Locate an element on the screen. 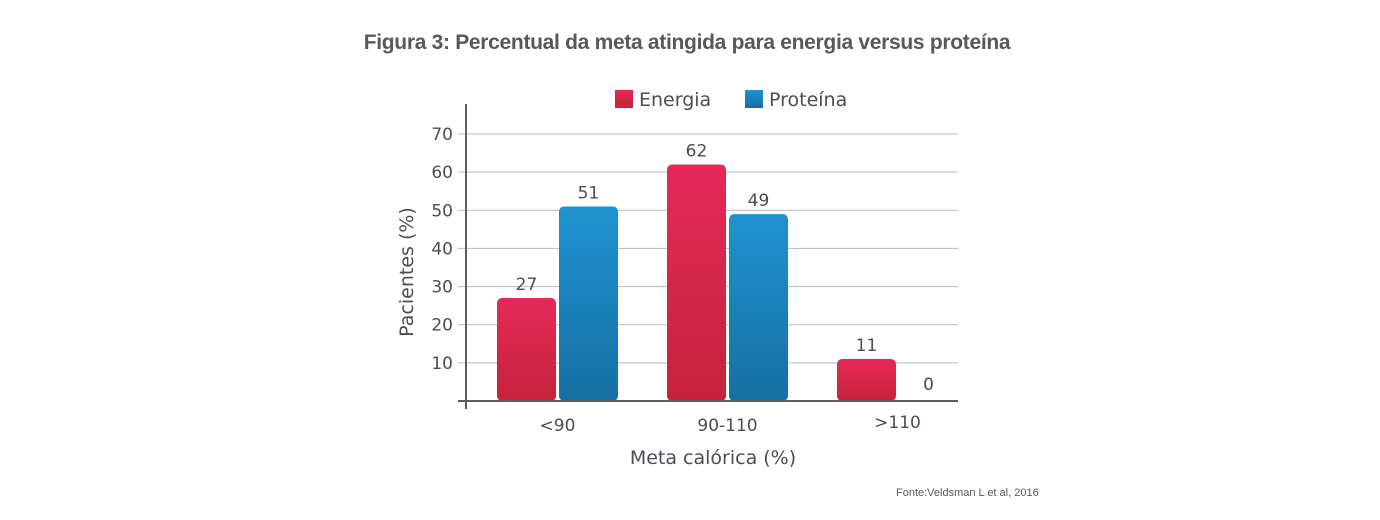 The width and height of the screenshot is (1380, 520). y-tick-label: 10 is located at coordinates (442, 364).